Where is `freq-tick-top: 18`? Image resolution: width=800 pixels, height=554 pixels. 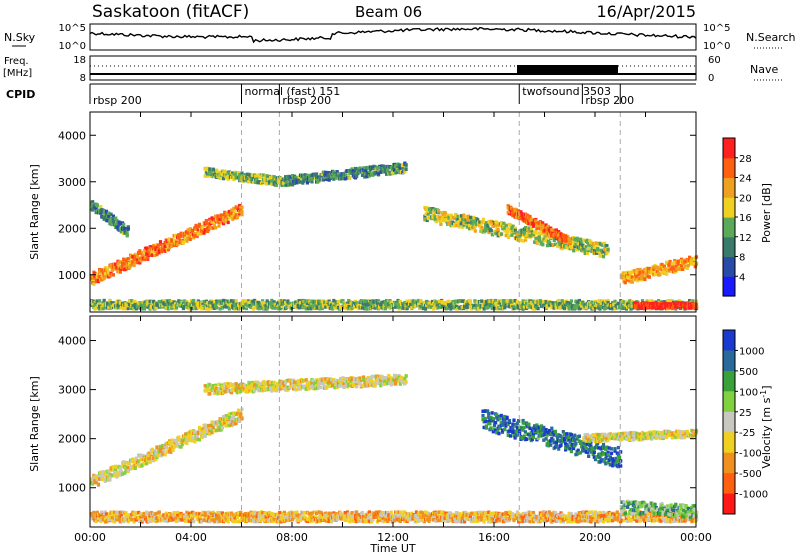 freq-tick-top: 18 is located at coordinates (79, 60).